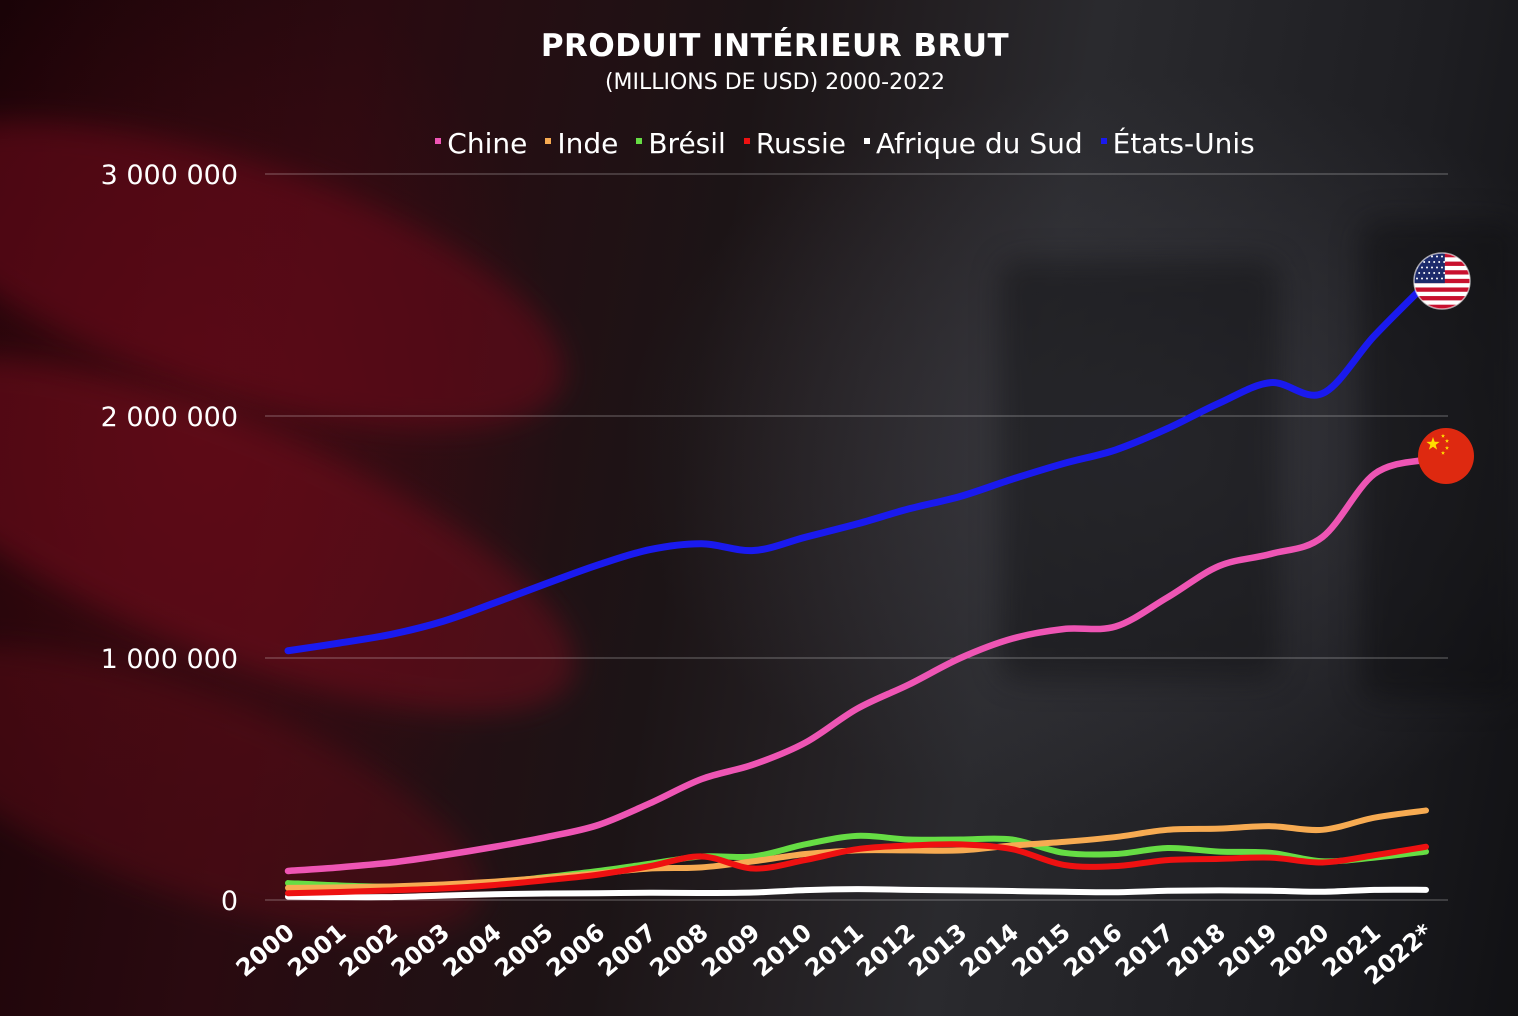 Image resolution: width=1518 pixels, height=1016 pixels. Describe the element at coordinates (1196, 950) in the screenshot. I see `x-tick-label: 2018` at that location.